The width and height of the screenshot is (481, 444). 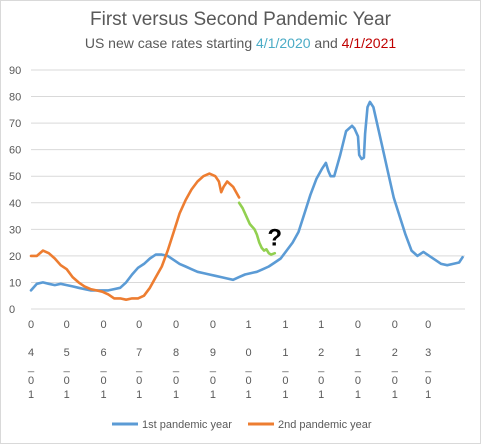 What do you see at coordinates (139, 360) in the screenshot?
I see `x-tick: 0 7 _ 0 1` at bounding box center [139, 360].